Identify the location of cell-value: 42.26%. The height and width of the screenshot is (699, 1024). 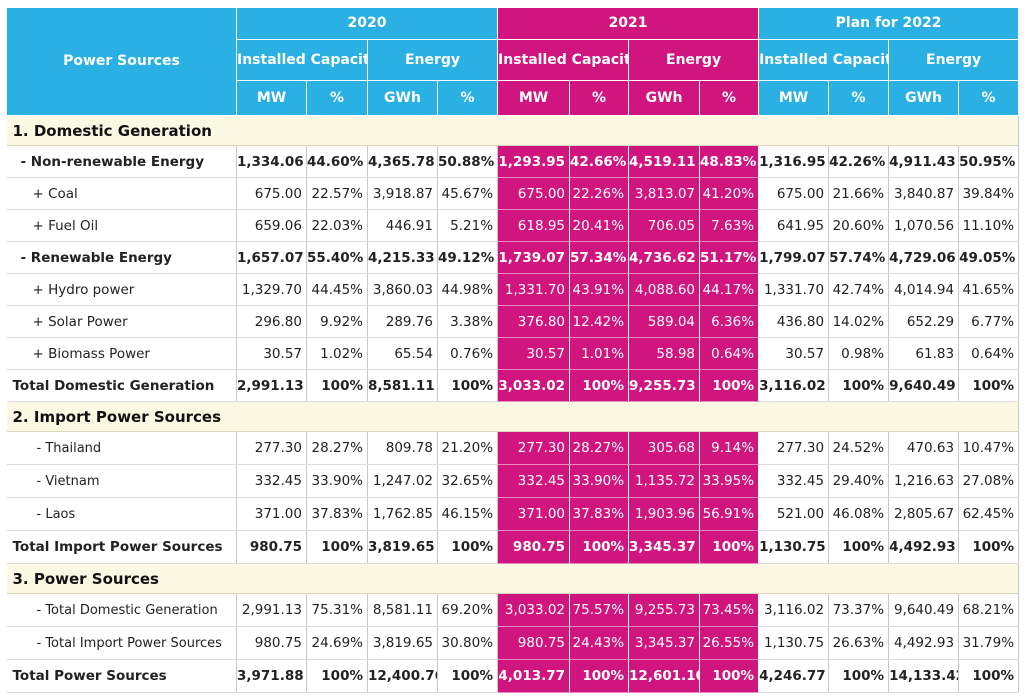
(859, 161).